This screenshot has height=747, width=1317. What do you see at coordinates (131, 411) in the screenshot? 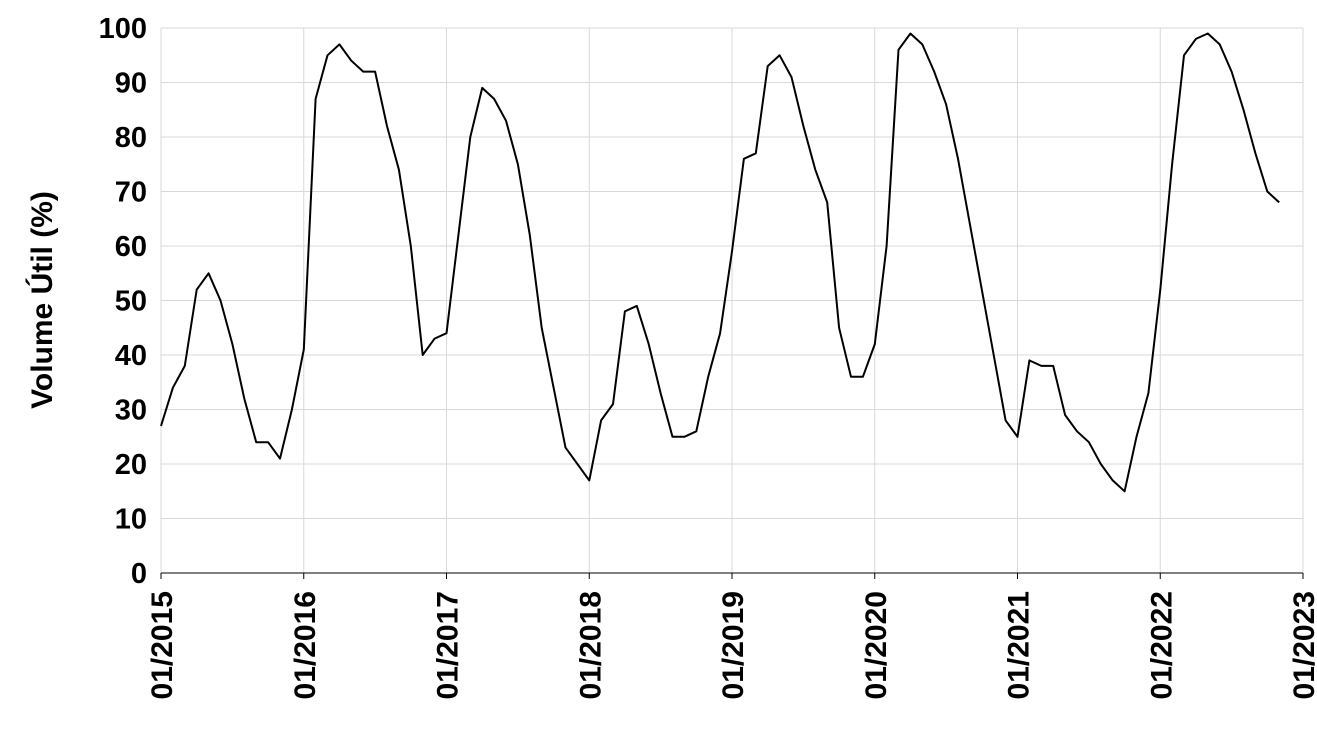
I see `y-tick-label: 30` at bounding box center [131, 411].